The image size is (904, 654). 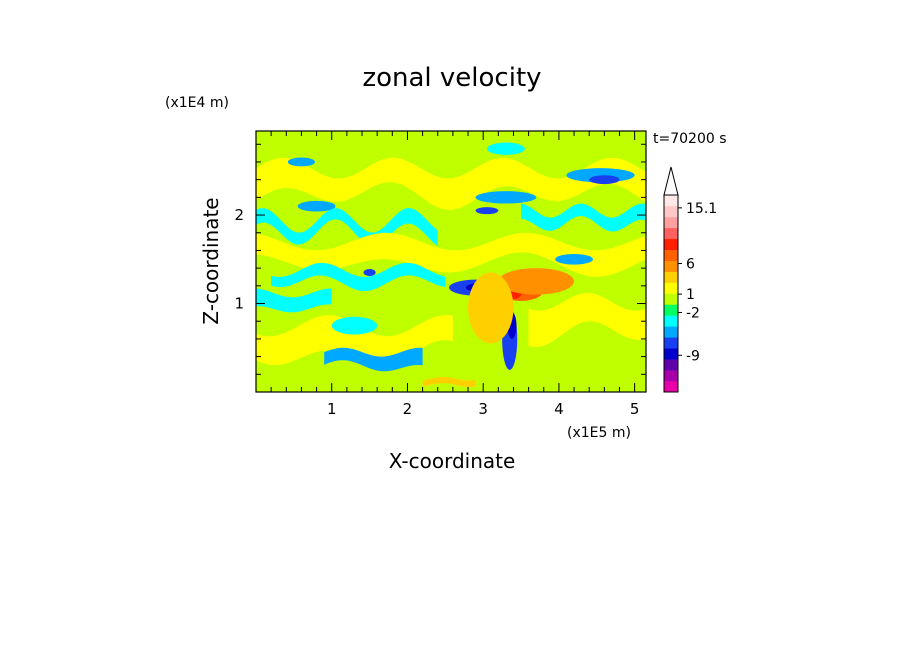 What do you see at coordinates (452, 461) in the screenshot?
I see `x-axis-label: X-coordinate` at bounding box center [452, 461].